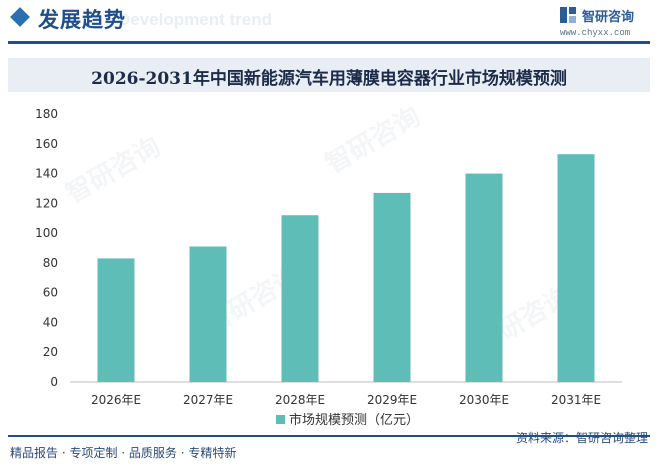 The image size is (658, 466). What do you see at coordinates (280, 419) in the screenshot?
I see `legend-swatch` at bounding box center [280, 419].